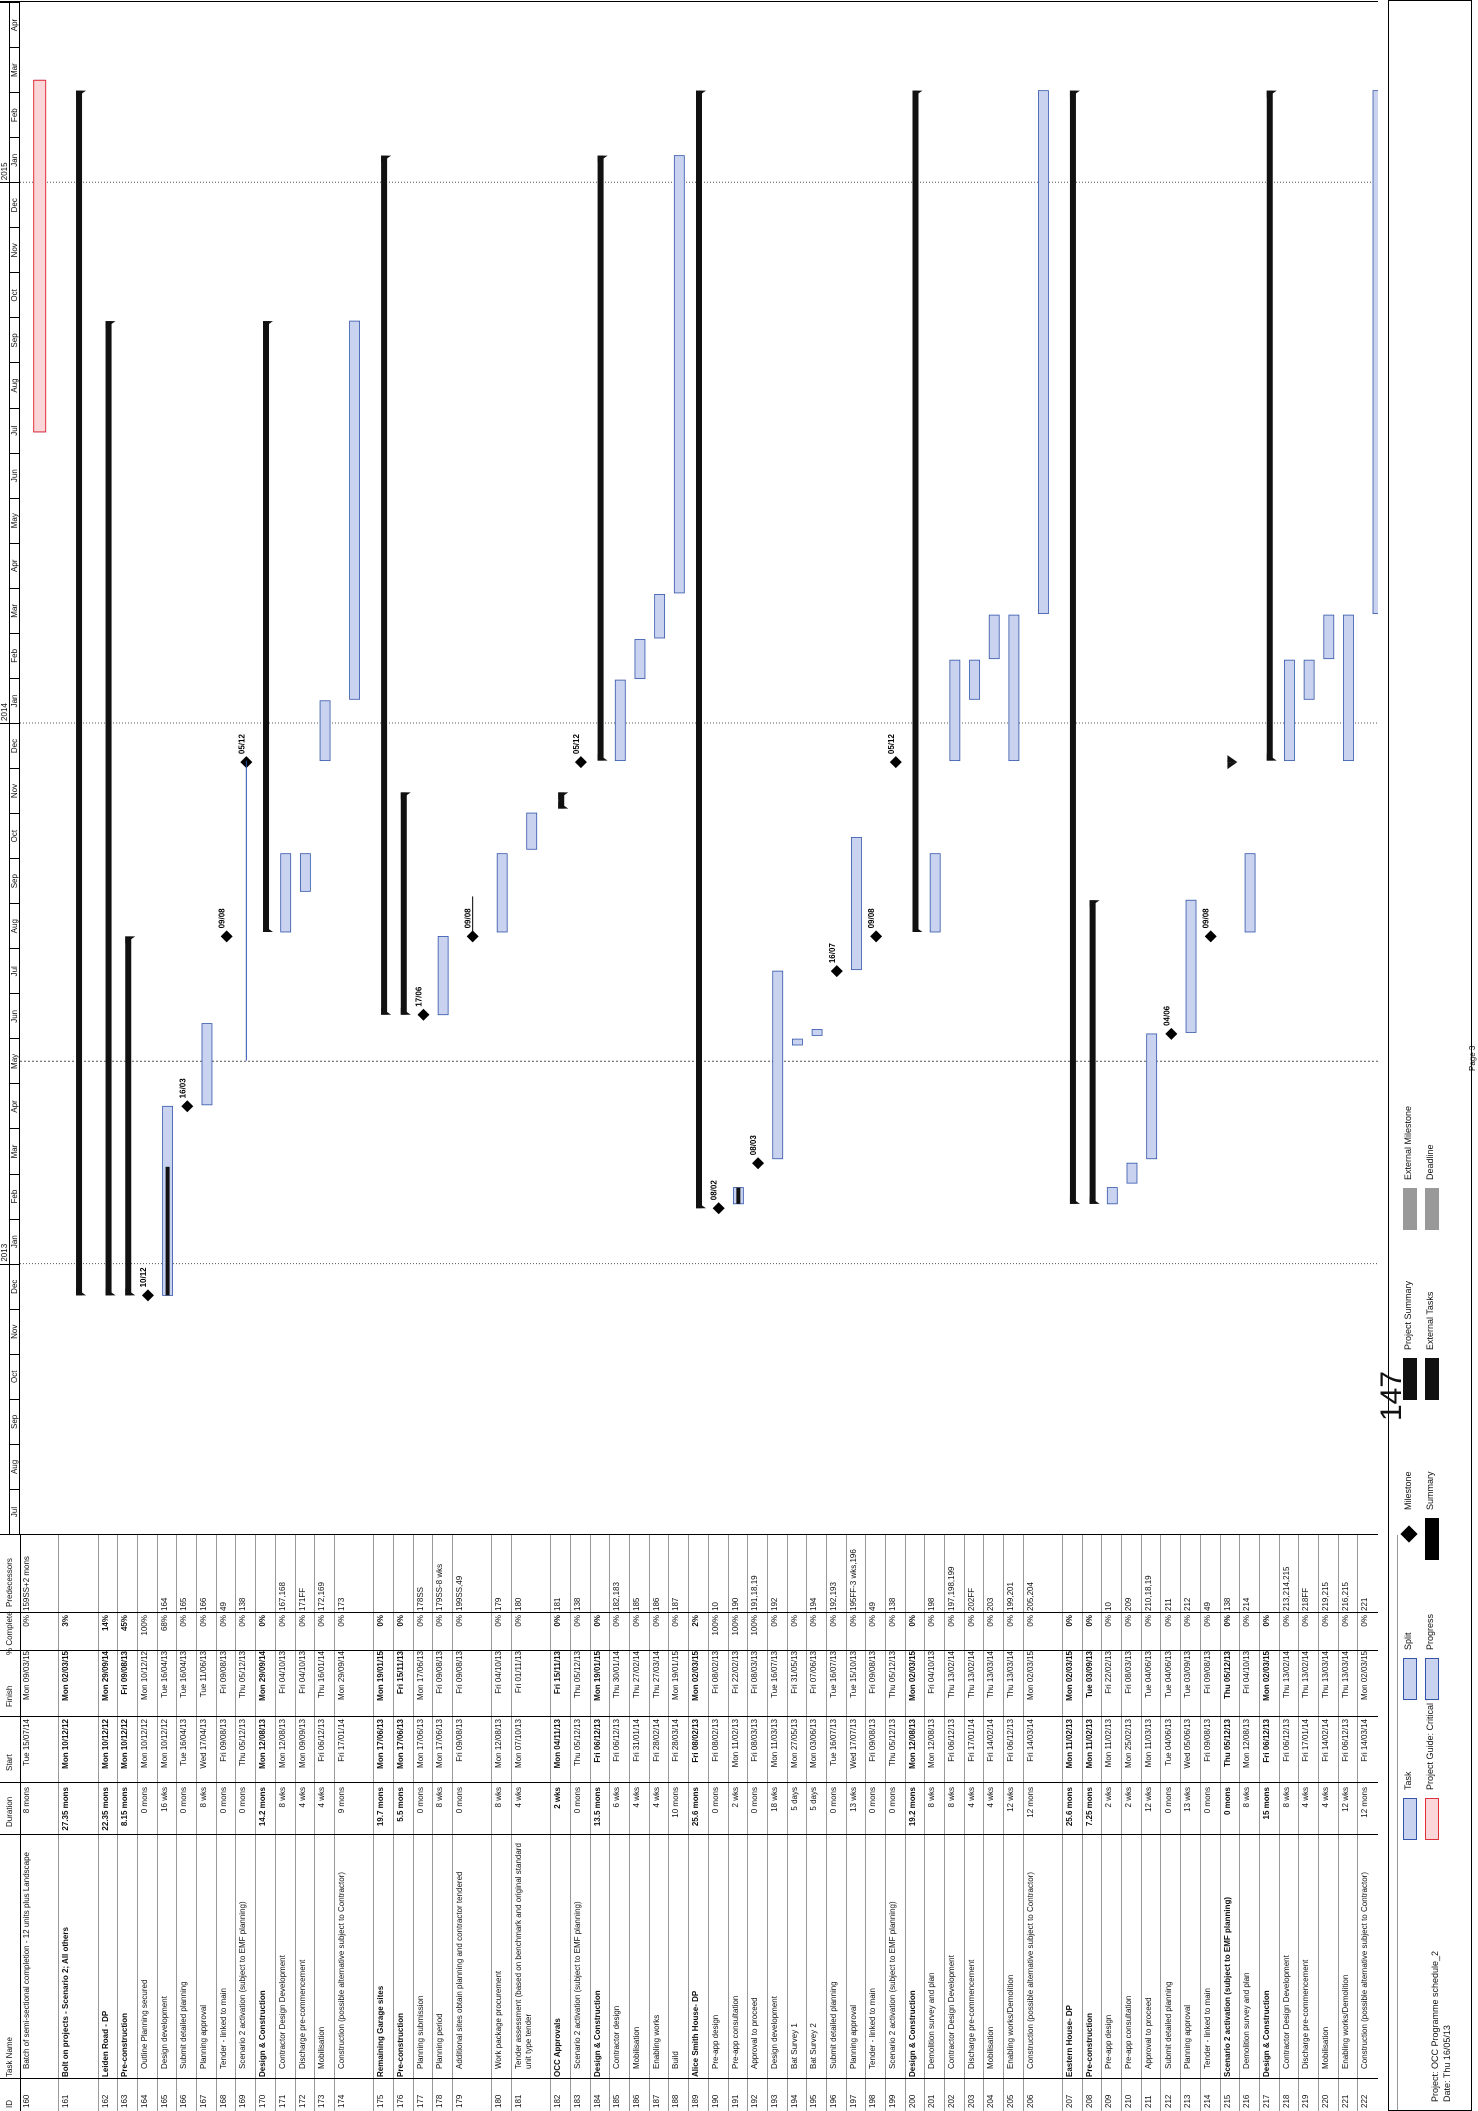  I want to click on row-id: 203, so click(971, 2101).